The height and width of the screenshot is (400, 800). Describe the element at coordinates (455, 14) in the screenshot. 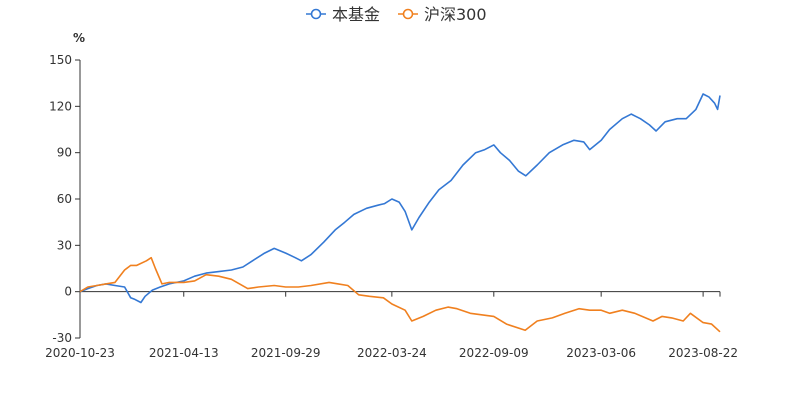

I see `legend-label: 沪深300` at that location.